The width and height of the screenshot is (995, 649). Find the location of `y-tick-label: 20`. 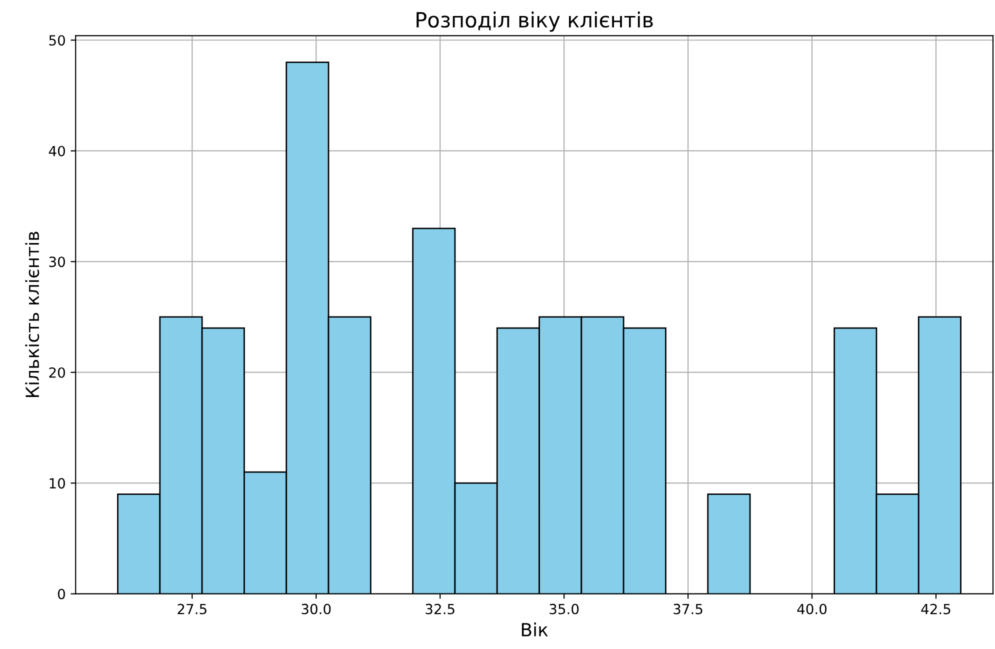

y-tick-label: 20 is located at coordinates (57, 372).